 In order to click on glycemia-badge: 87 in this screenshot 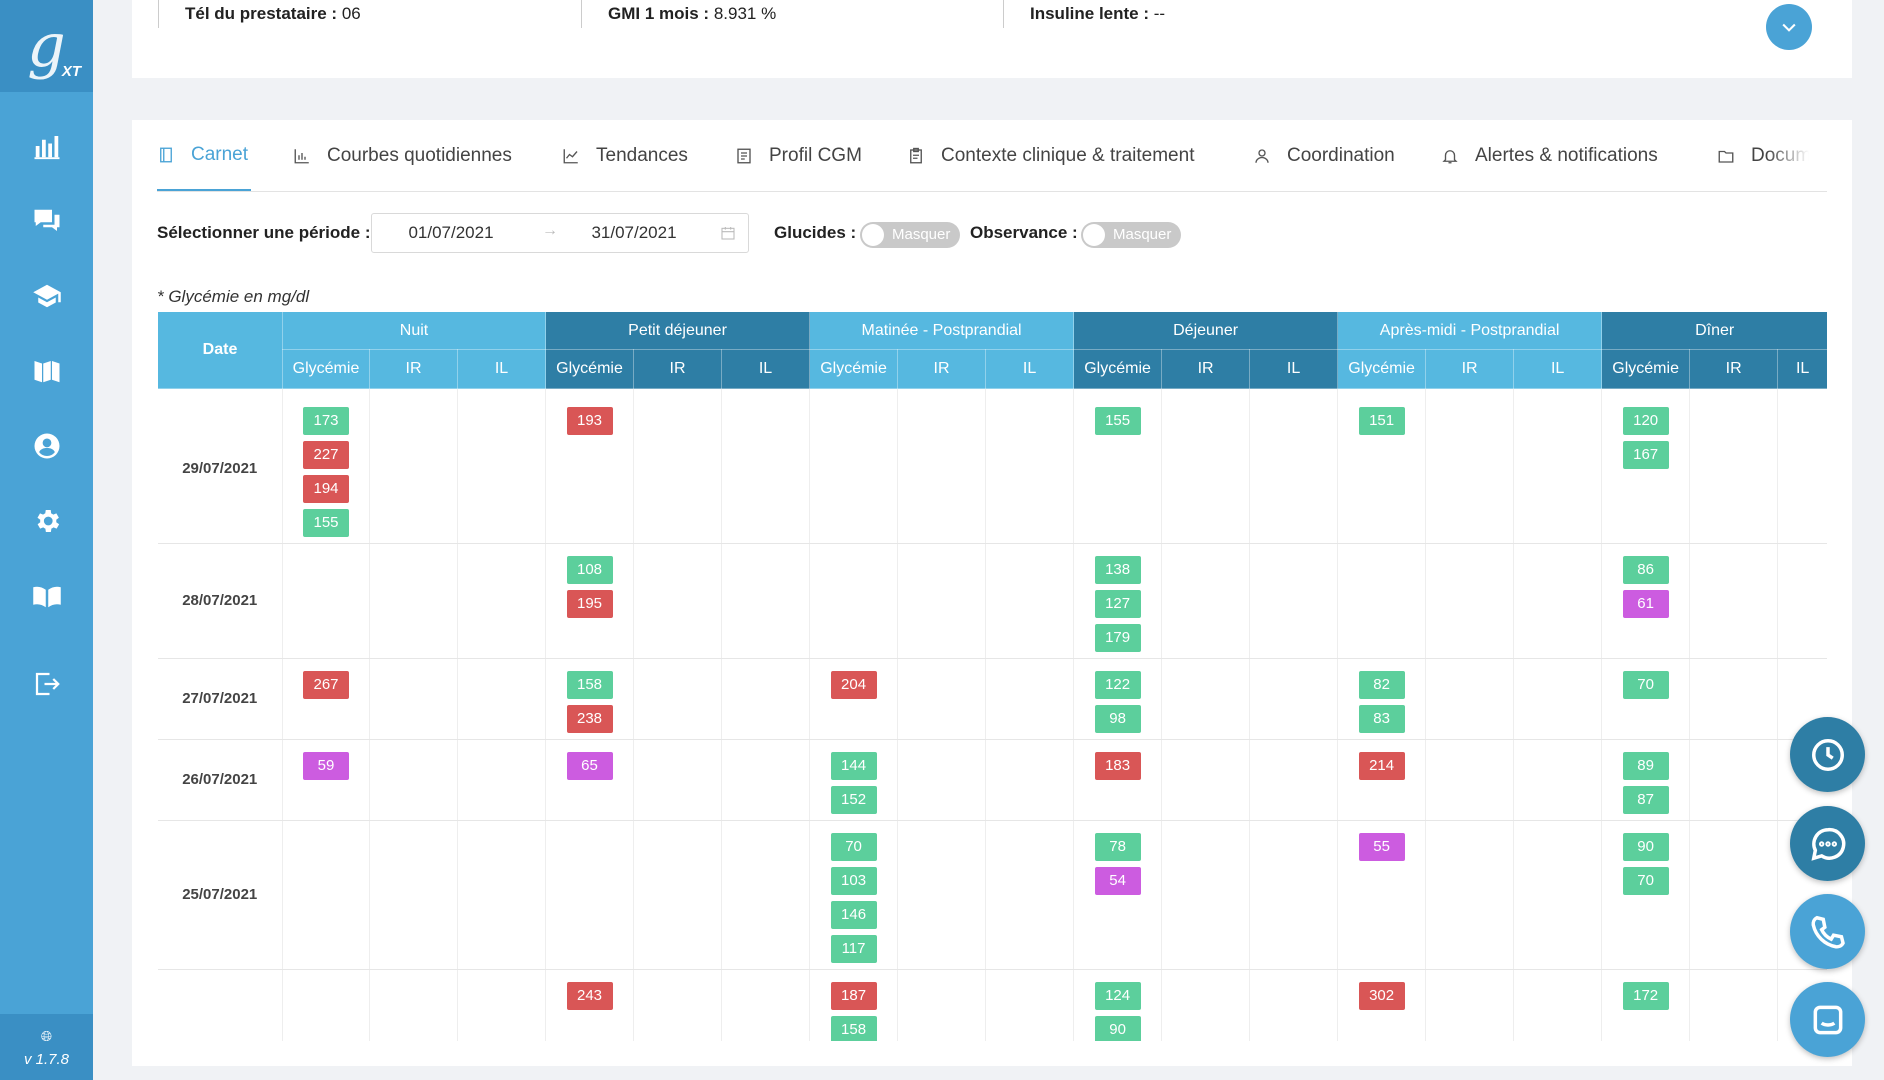, I will do `click(1645, 799)`.